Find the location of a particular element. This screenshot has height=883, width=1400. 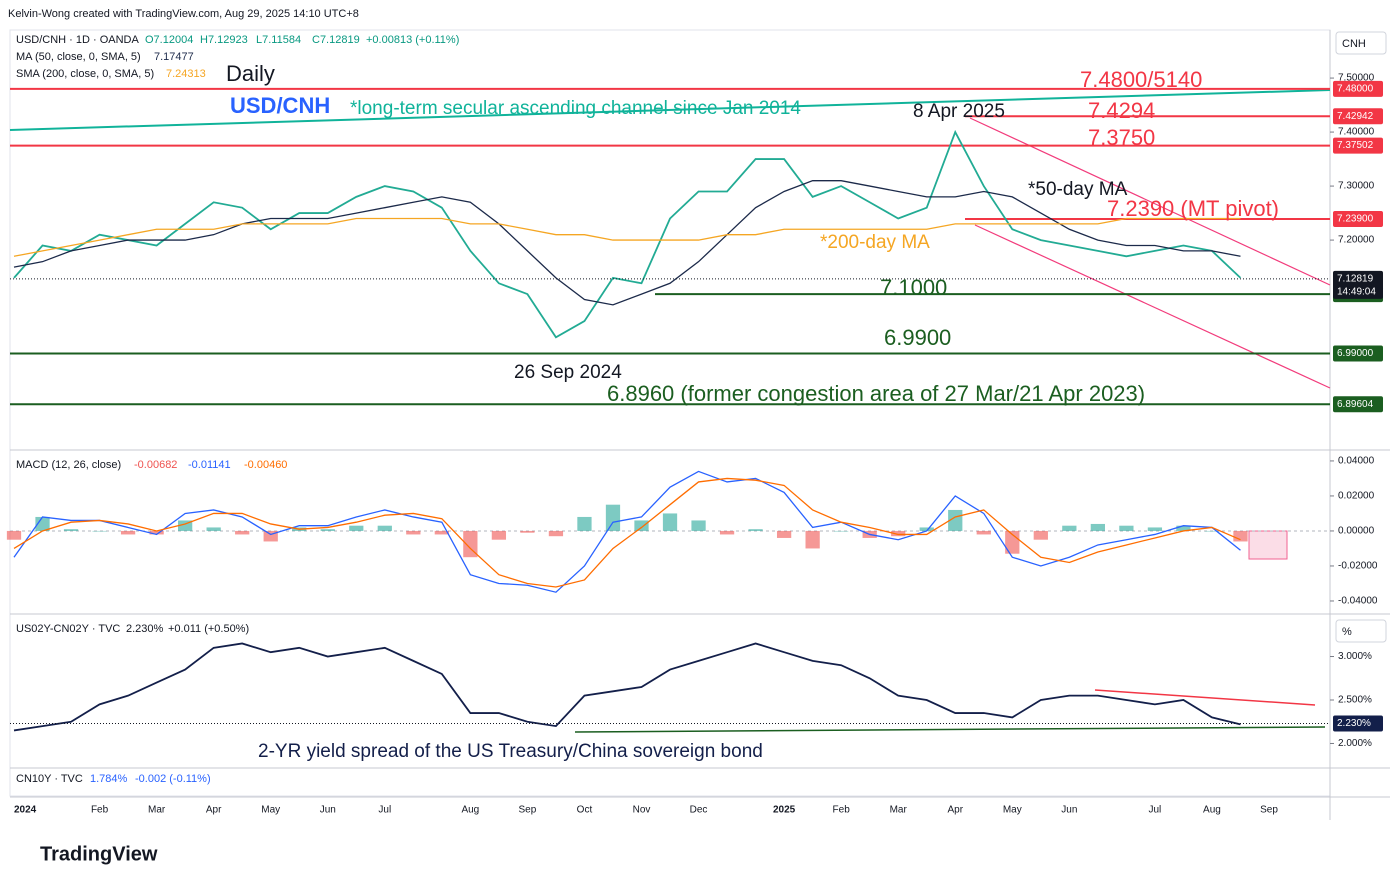

y-tick-label: 7.20000 is located at coordinates (1356, 240).